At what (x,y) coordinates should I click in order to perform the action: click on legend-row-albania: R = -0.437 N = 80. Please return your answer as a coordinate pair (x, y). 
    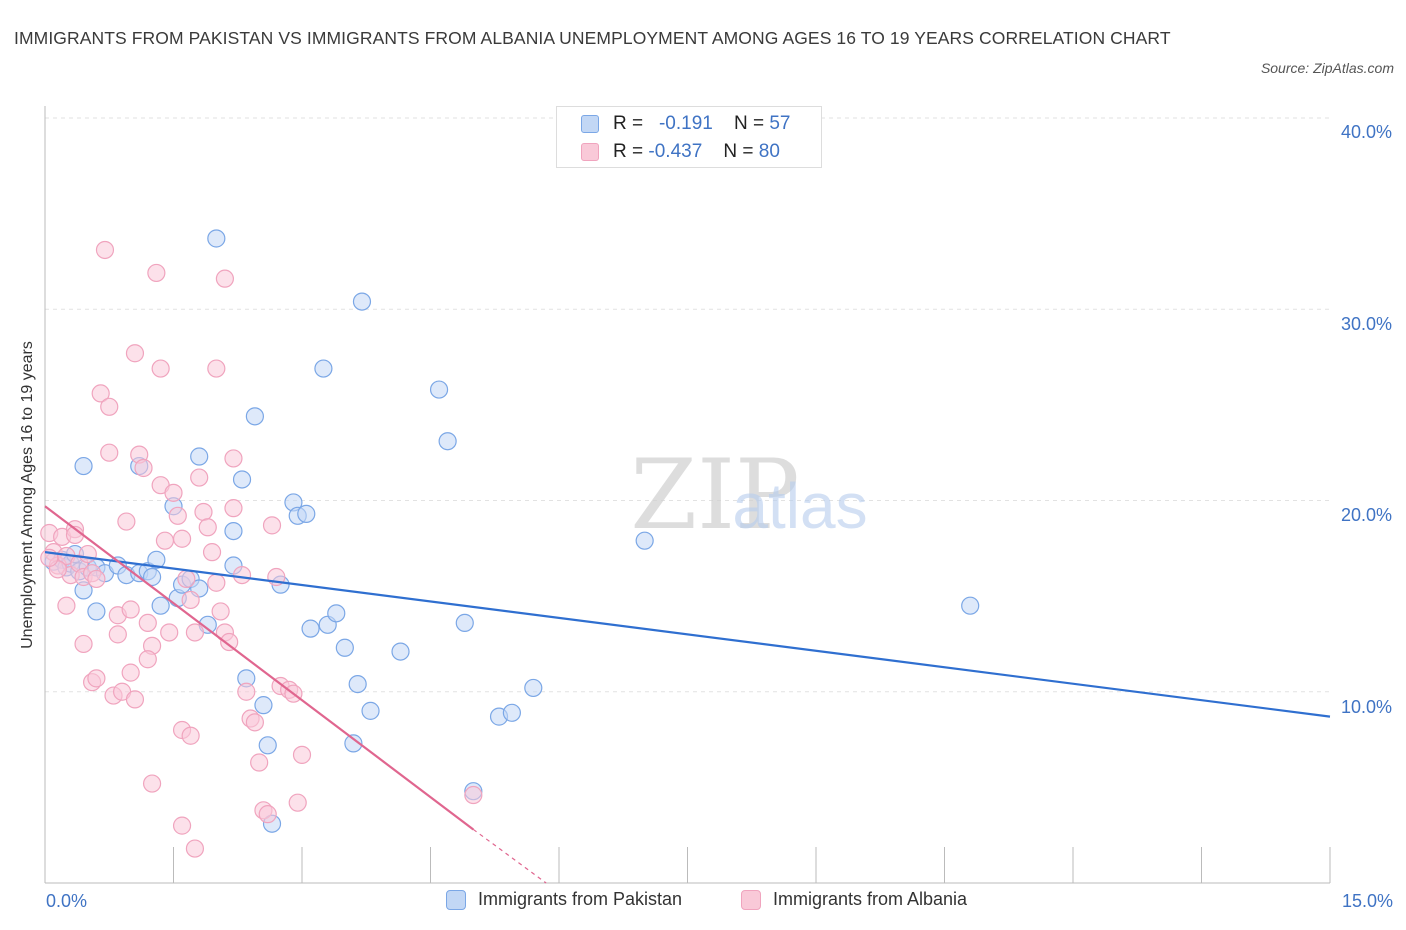
    Looking at the image, I should click on (680, 152).